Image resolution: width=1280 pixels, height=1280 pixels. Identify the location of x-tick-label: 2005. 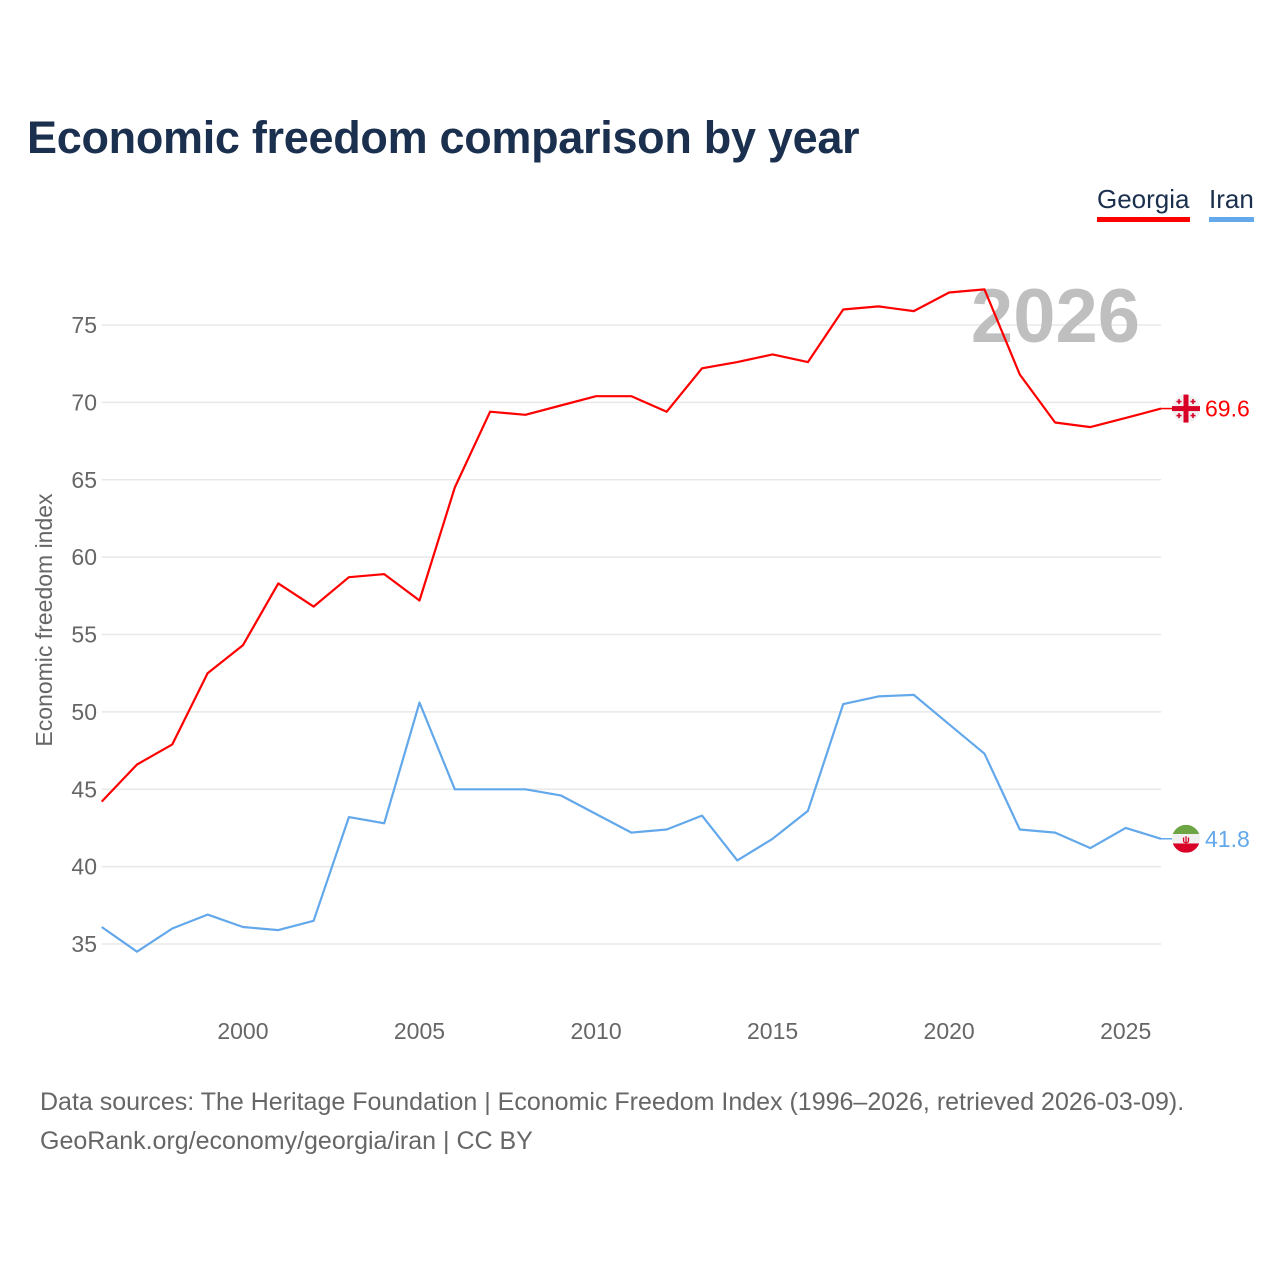
(419, 1031).